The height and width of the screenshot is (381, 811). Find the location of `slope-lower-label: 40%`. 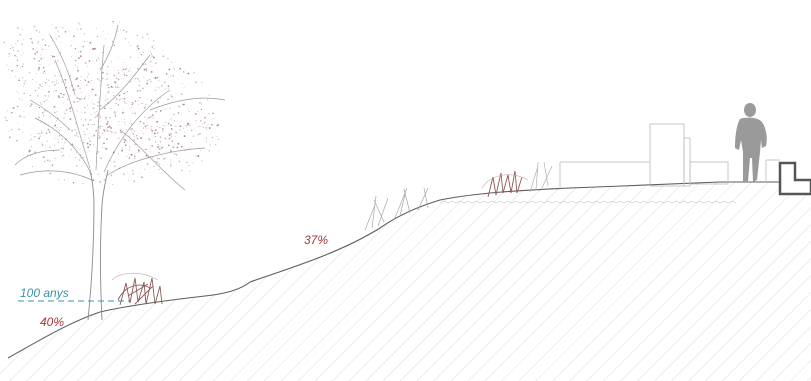

slope-lower-label: 40% is located at coordinates (52, 322).